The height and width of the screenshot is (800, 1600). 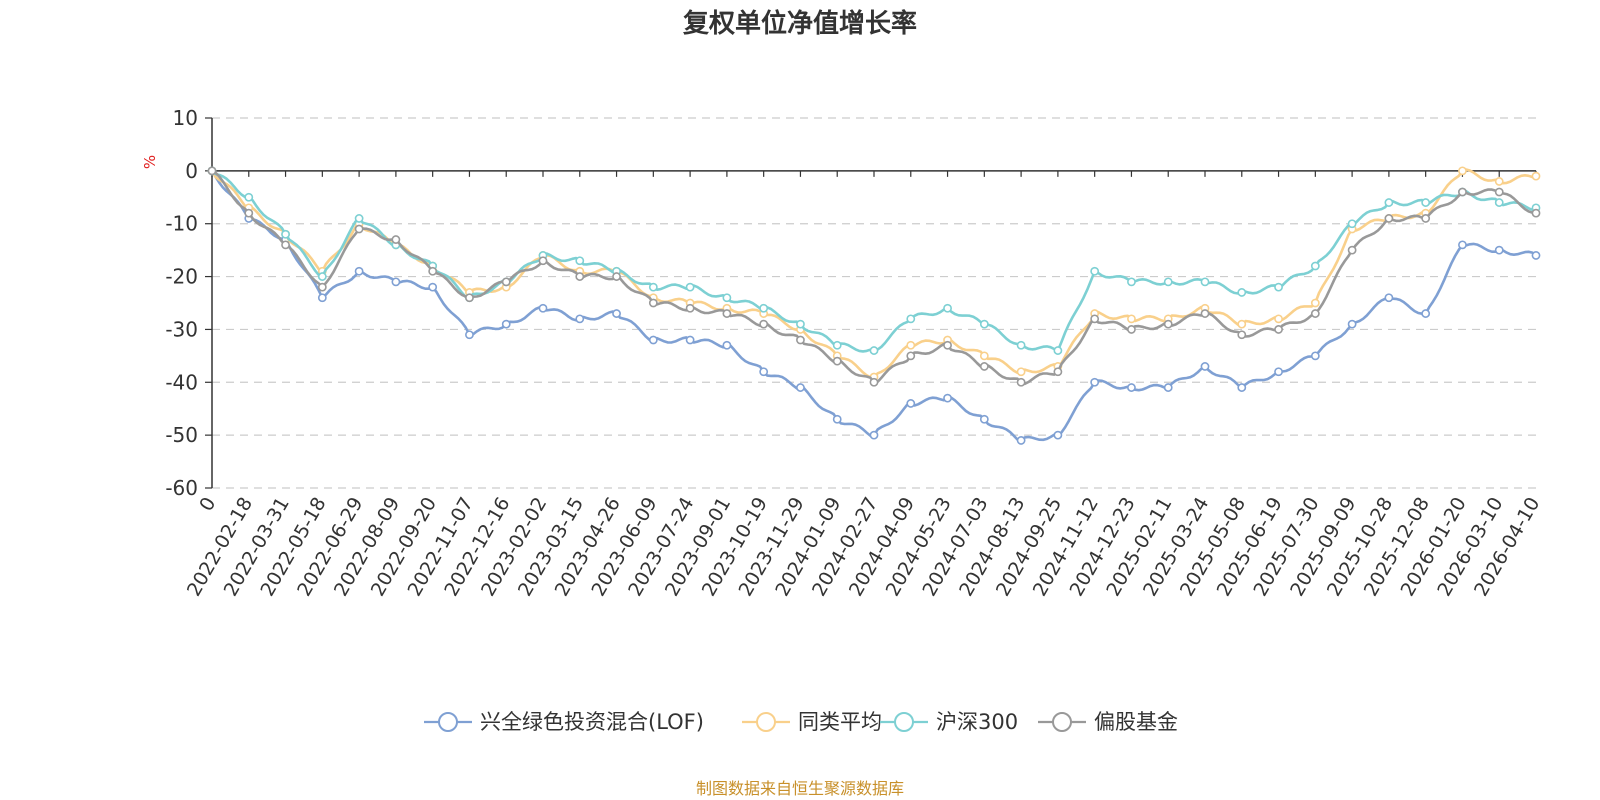 I want to click on chart-title: 复权单位净值增长率, so click(x=800, y=23).